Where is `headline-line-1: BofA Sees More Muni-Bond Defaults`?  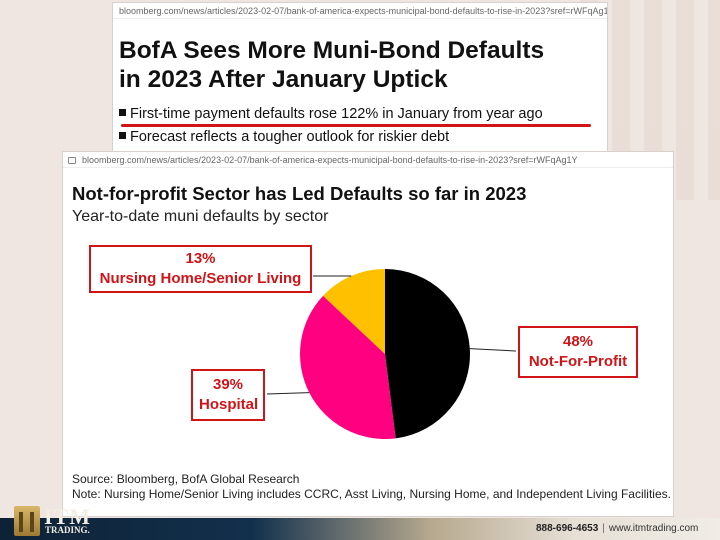
headline-line-1: BofA Sees More Muni-Bond Defaults is located at coordinates (332, 50).